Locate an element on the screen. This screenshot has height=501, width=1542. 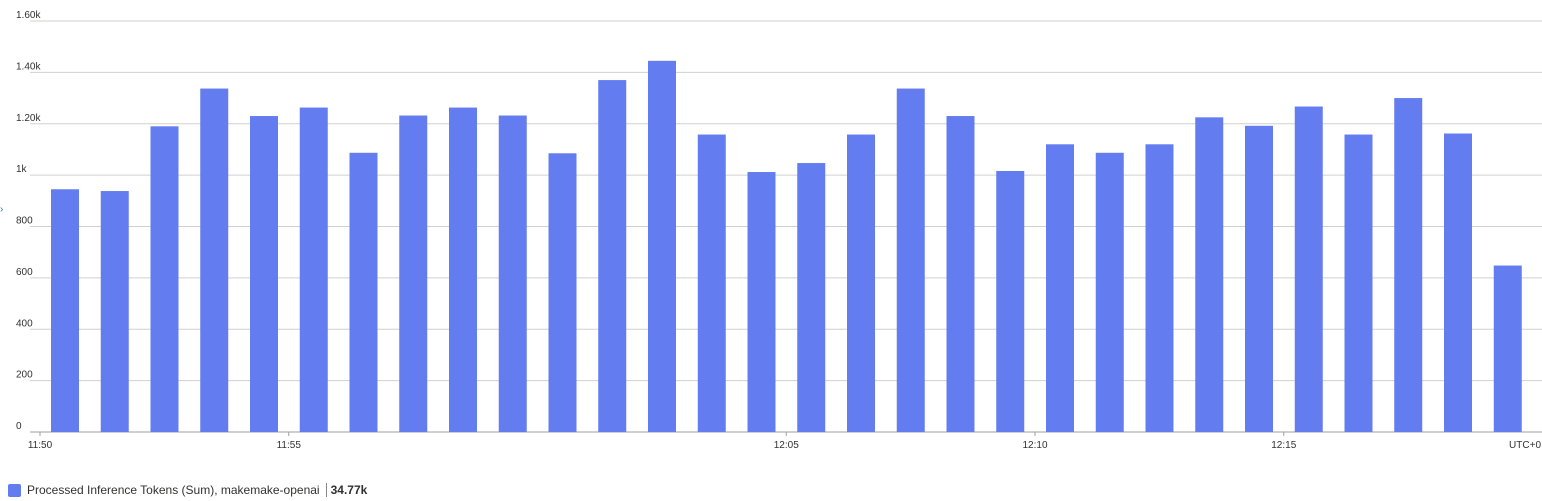
y-tick-label: 1.20k is located at coordinates (28, 118).